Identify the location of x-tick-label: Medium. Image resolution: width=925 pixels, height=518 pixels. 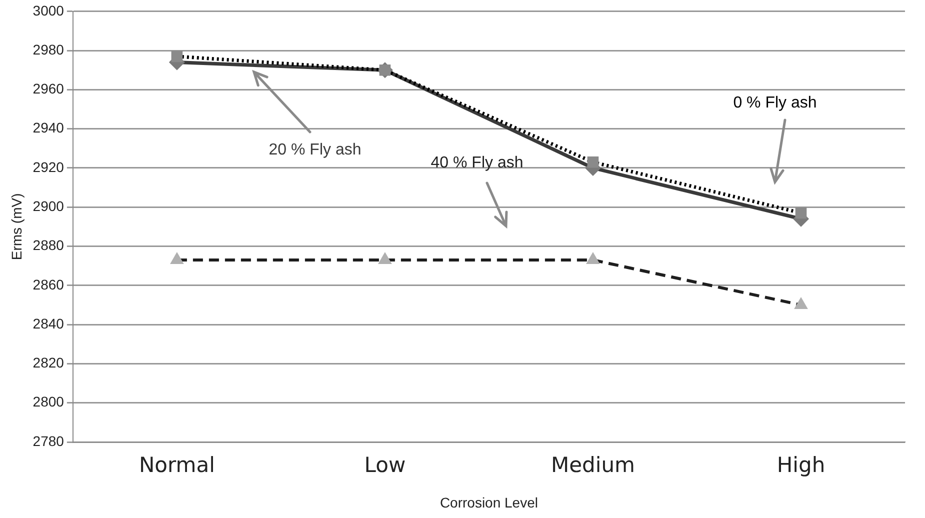
(592, 465).